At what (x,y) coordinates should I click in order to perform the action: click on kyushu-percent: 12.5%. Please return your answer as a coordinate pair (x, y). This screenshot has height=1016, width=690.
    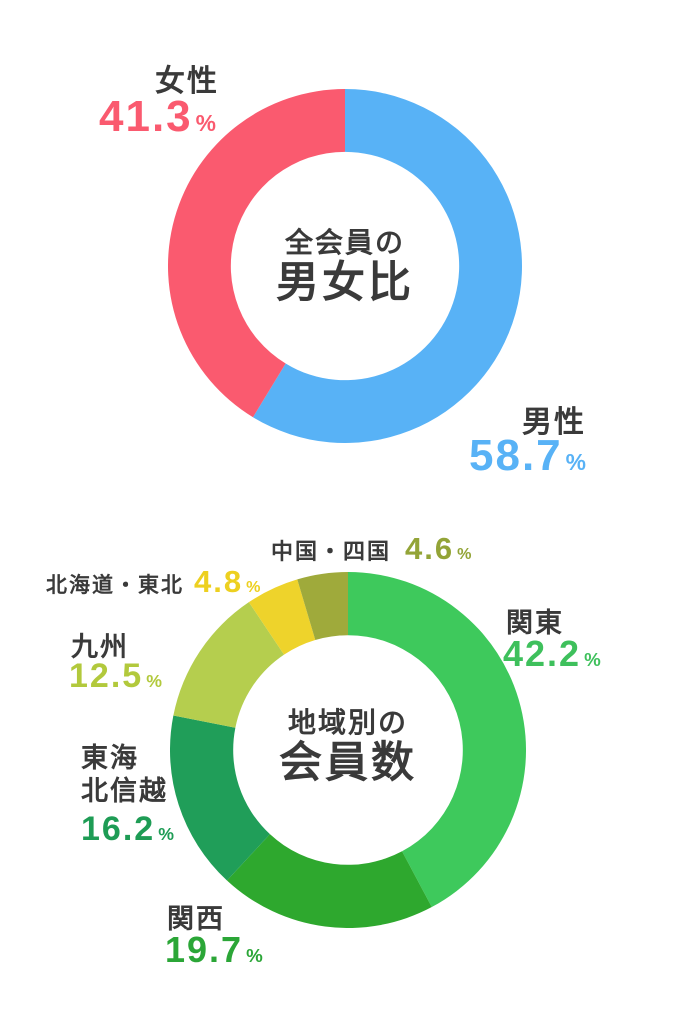
    Looking at the image, I should click on (116, 676).